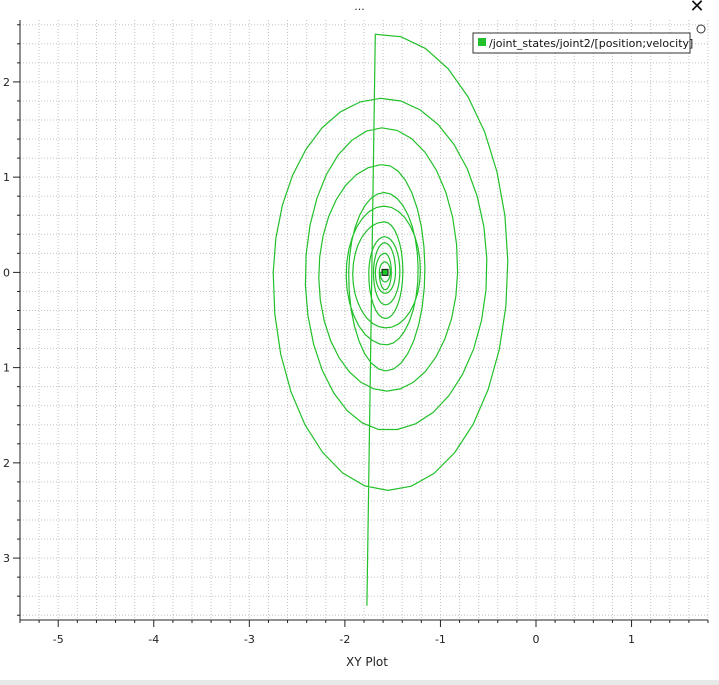 Image resolution: width=719 pixels, height=685 pixels. I want to click on x-tick-label: -4, so click(153, 639).